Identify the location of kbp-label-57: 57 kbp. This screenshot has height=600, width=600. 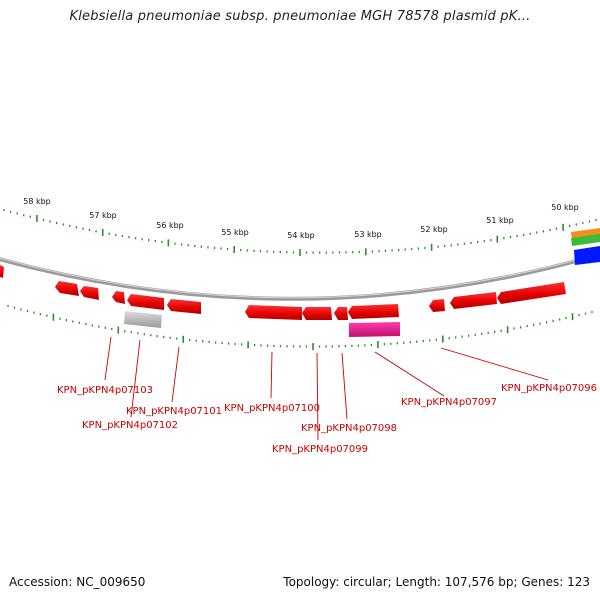
(103, 215).